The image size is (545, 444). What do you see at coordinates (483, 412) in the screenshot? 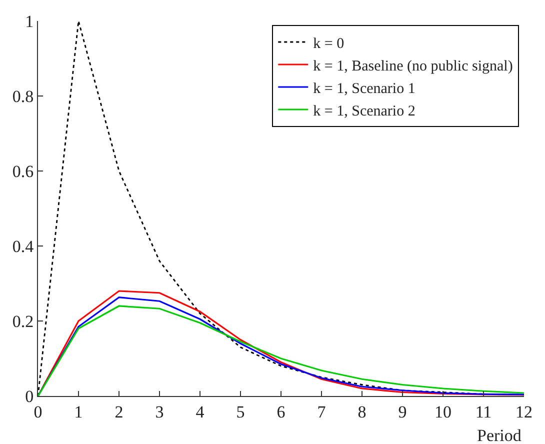
I see `x-tick-label: 11` at bounding box center [483, 412].